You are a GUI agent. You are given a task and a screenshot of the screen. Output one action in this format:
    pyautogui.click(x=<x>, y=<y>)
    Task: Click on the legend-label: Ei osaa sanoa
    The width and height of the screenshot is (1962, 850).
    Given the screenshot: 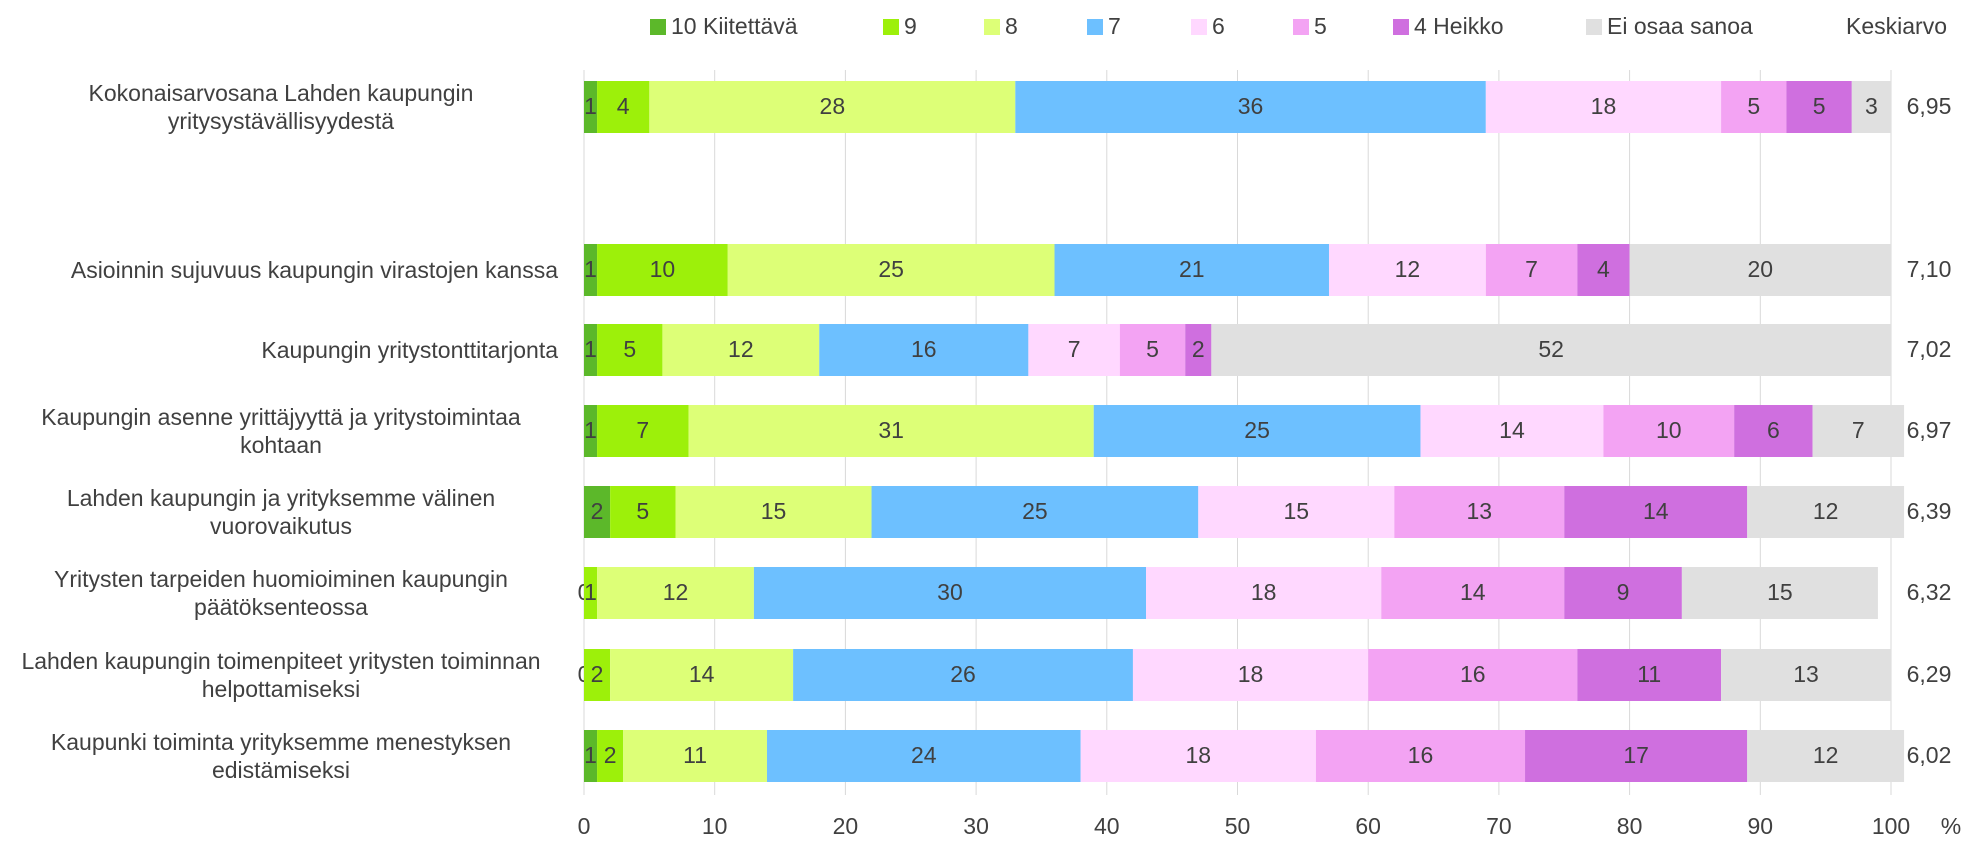 What is the action you would take?
    pyautogui.click(x=1680, y=26)
    